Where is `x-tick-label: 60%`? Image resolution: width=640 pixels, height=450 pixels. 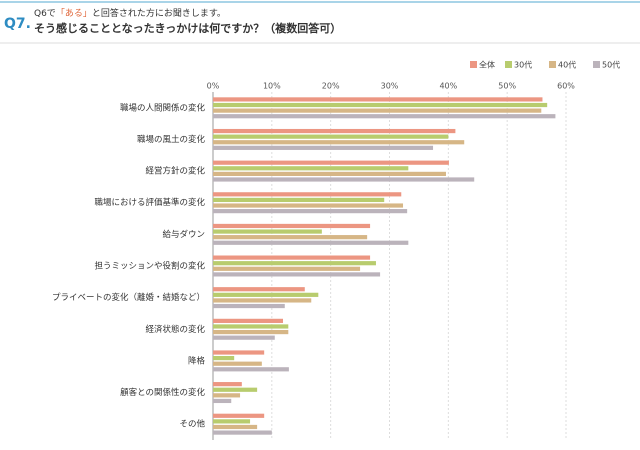 x-tick-label: 60% is located at coordinates (566, 86).